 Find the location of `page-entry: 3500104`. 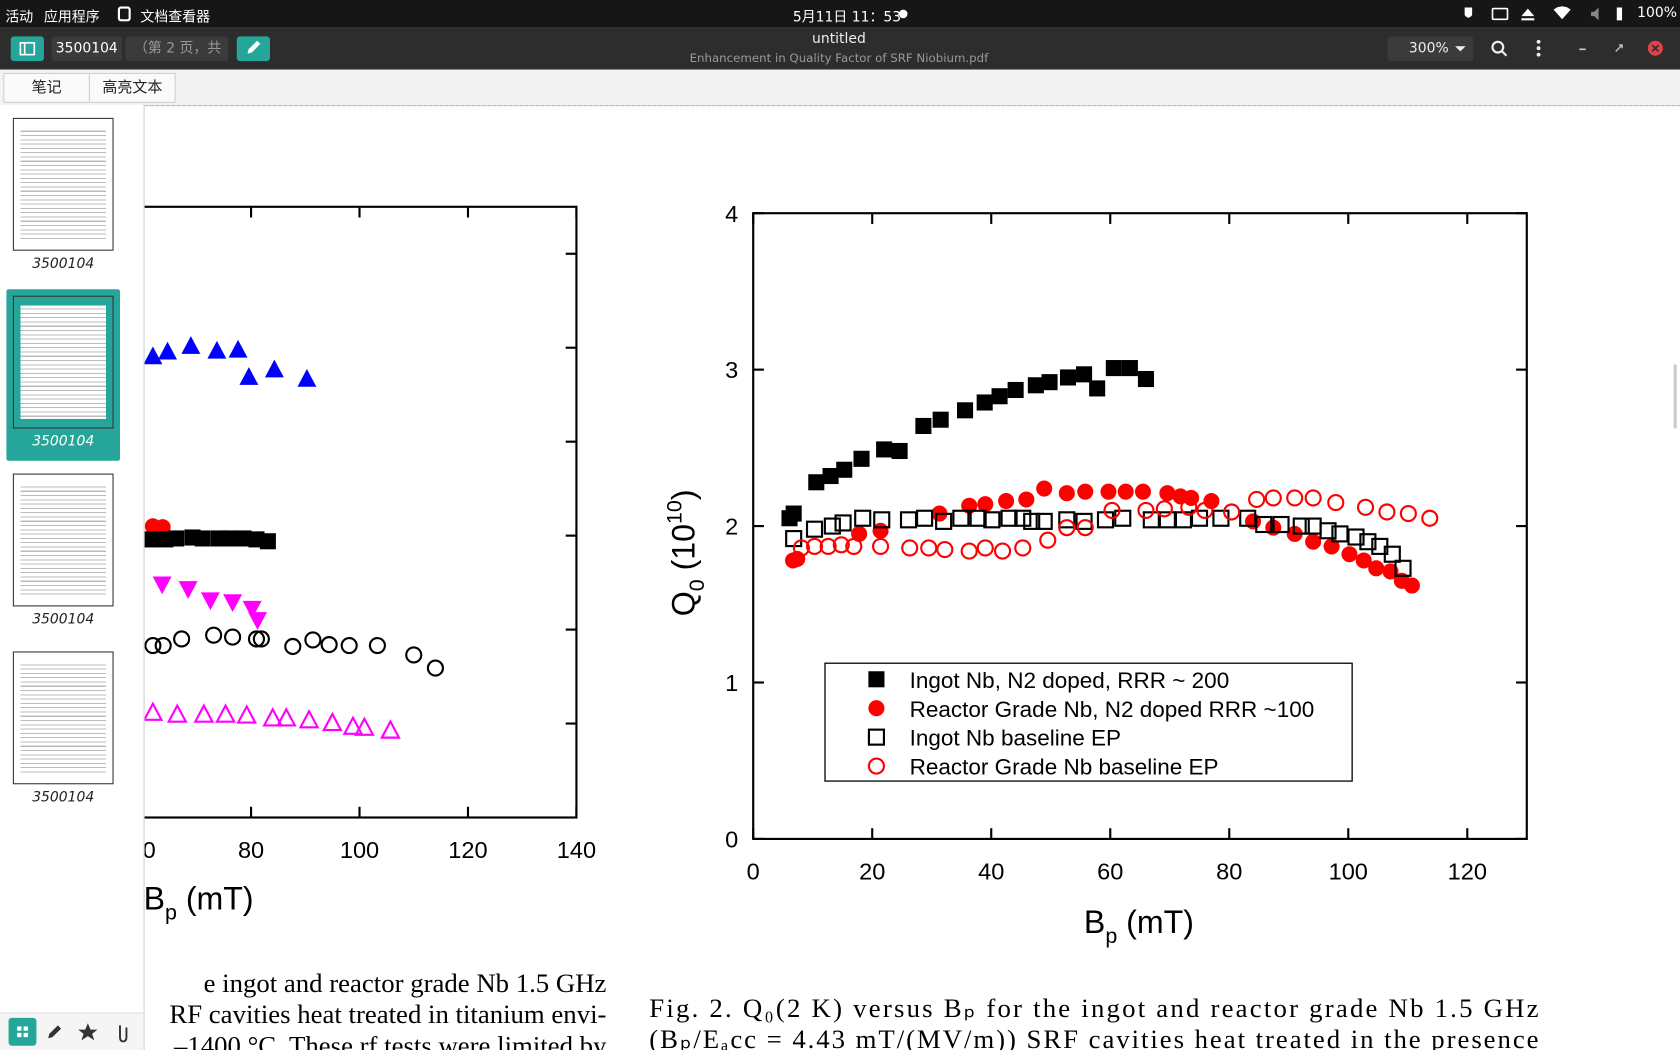

page-entry: 3500104 is located at coordinates (87, 49).